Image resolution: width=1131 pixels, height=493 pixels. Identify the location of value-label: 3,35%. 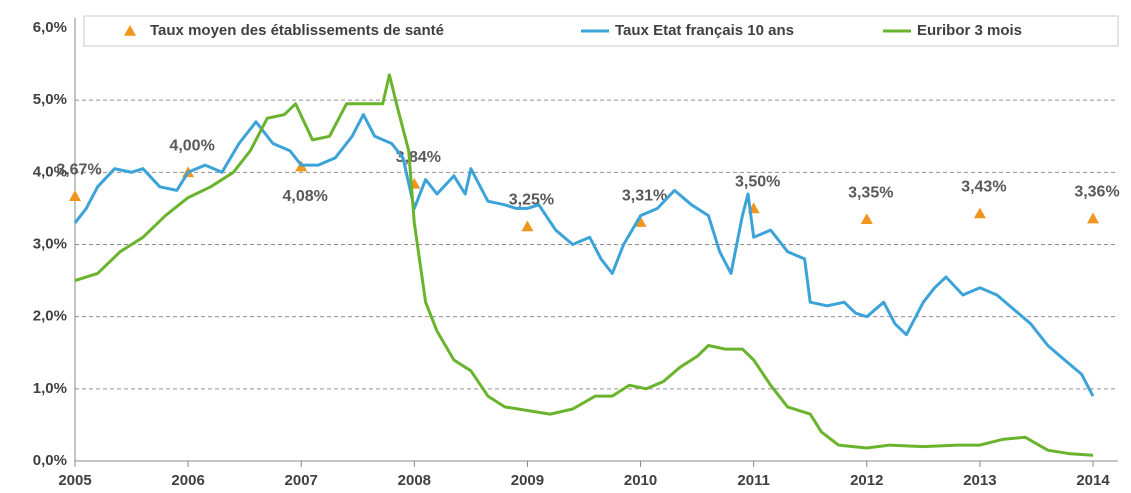
(870, 192).